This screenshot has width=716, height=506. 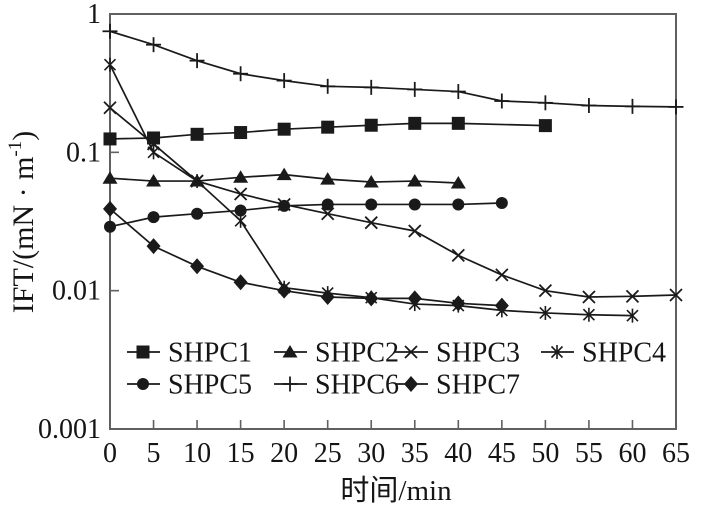 I want to click on legend-item-SHPC6: SHPC6, so click(x=336, y=385).